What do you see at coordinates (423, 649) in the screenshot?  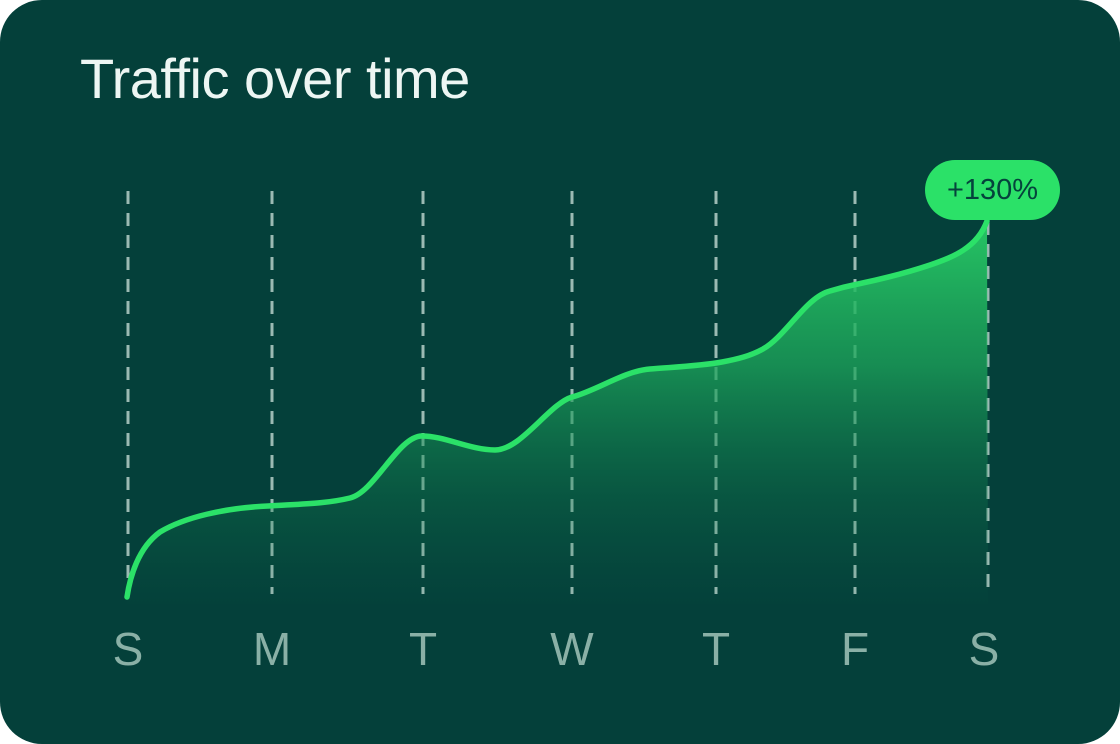 I see `x-axis-label-tue: T` at bounding box center [423, 649].